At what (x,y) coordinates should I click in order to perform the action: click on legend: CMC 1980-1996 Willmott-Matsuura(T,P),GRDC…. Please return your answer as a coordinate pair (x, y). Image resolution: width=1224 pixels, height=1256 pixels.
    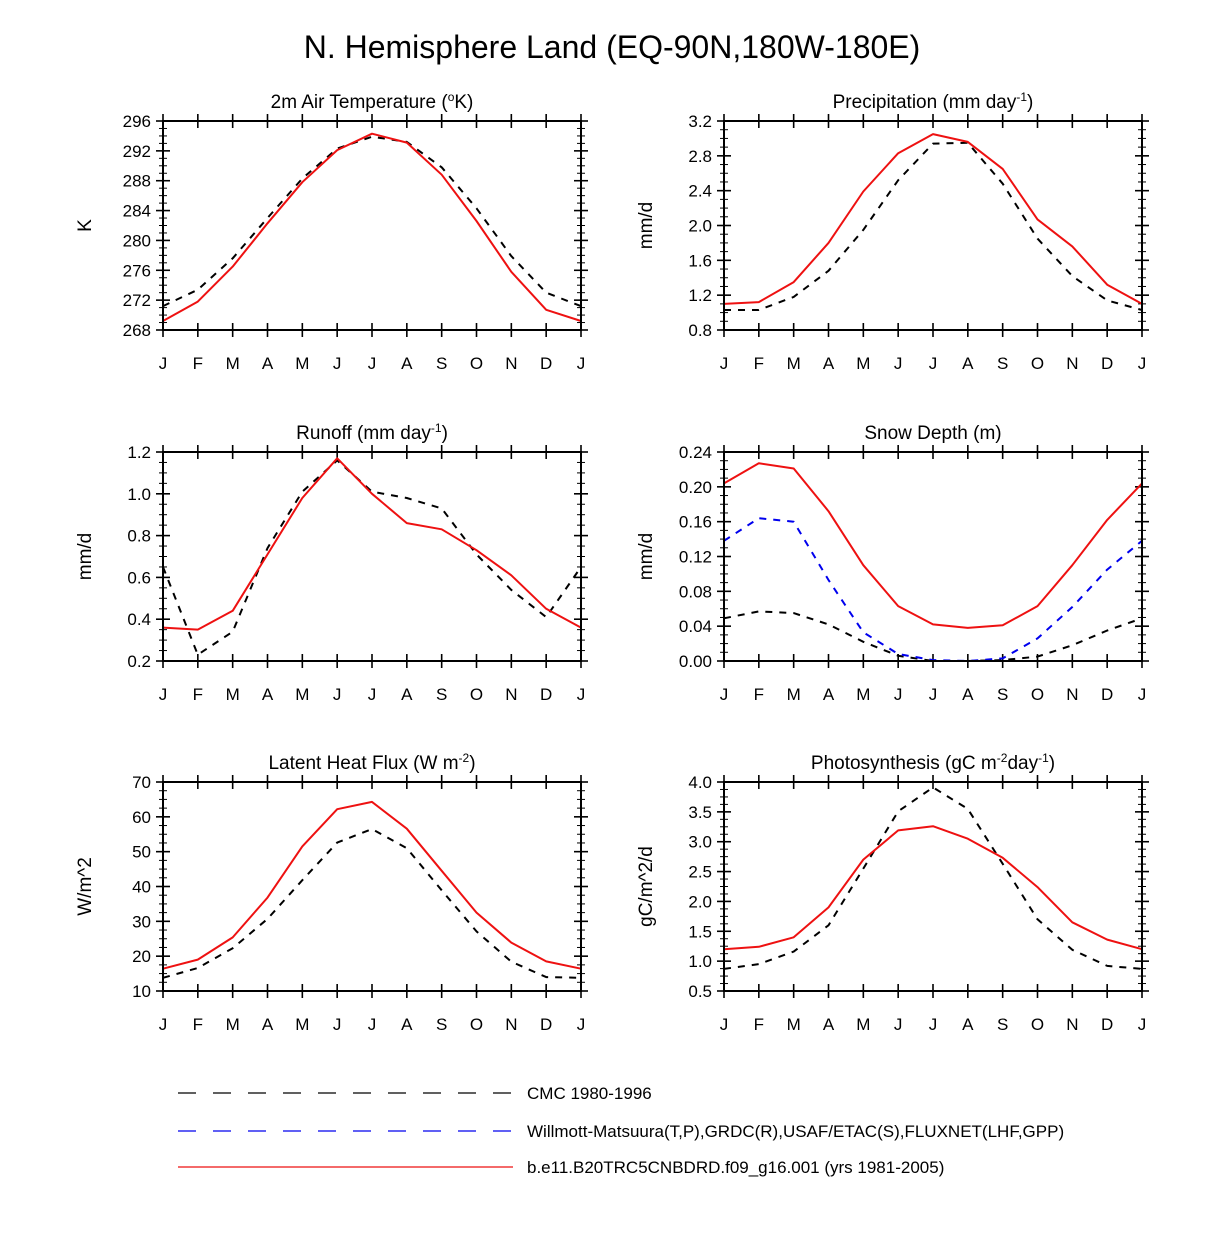
    Looking at the image, I should click on (621, 1130).